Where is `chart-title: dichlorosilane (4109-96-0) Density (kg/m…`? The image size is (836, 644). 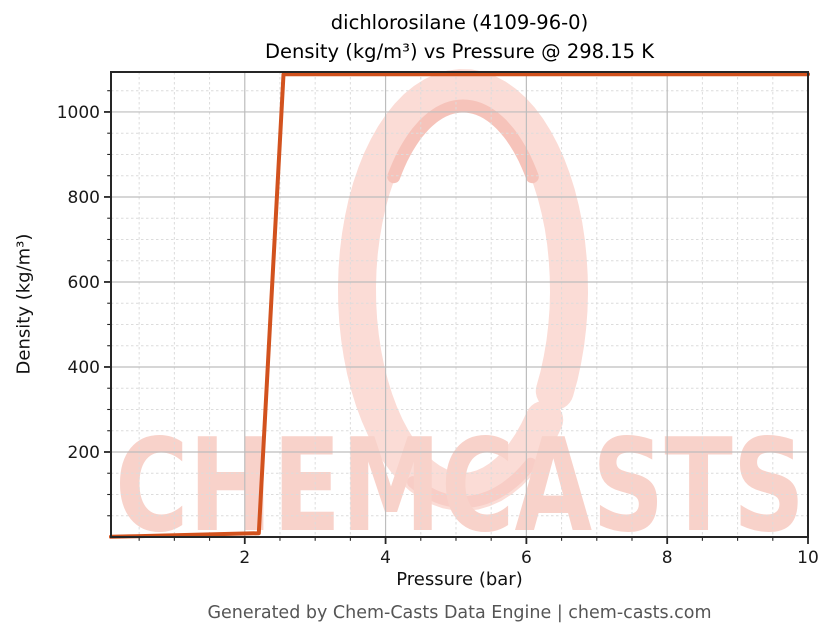
chart-title: dichlorosilane (4109-96-0) Density (kg/m… is located at coordinates (459, 37).